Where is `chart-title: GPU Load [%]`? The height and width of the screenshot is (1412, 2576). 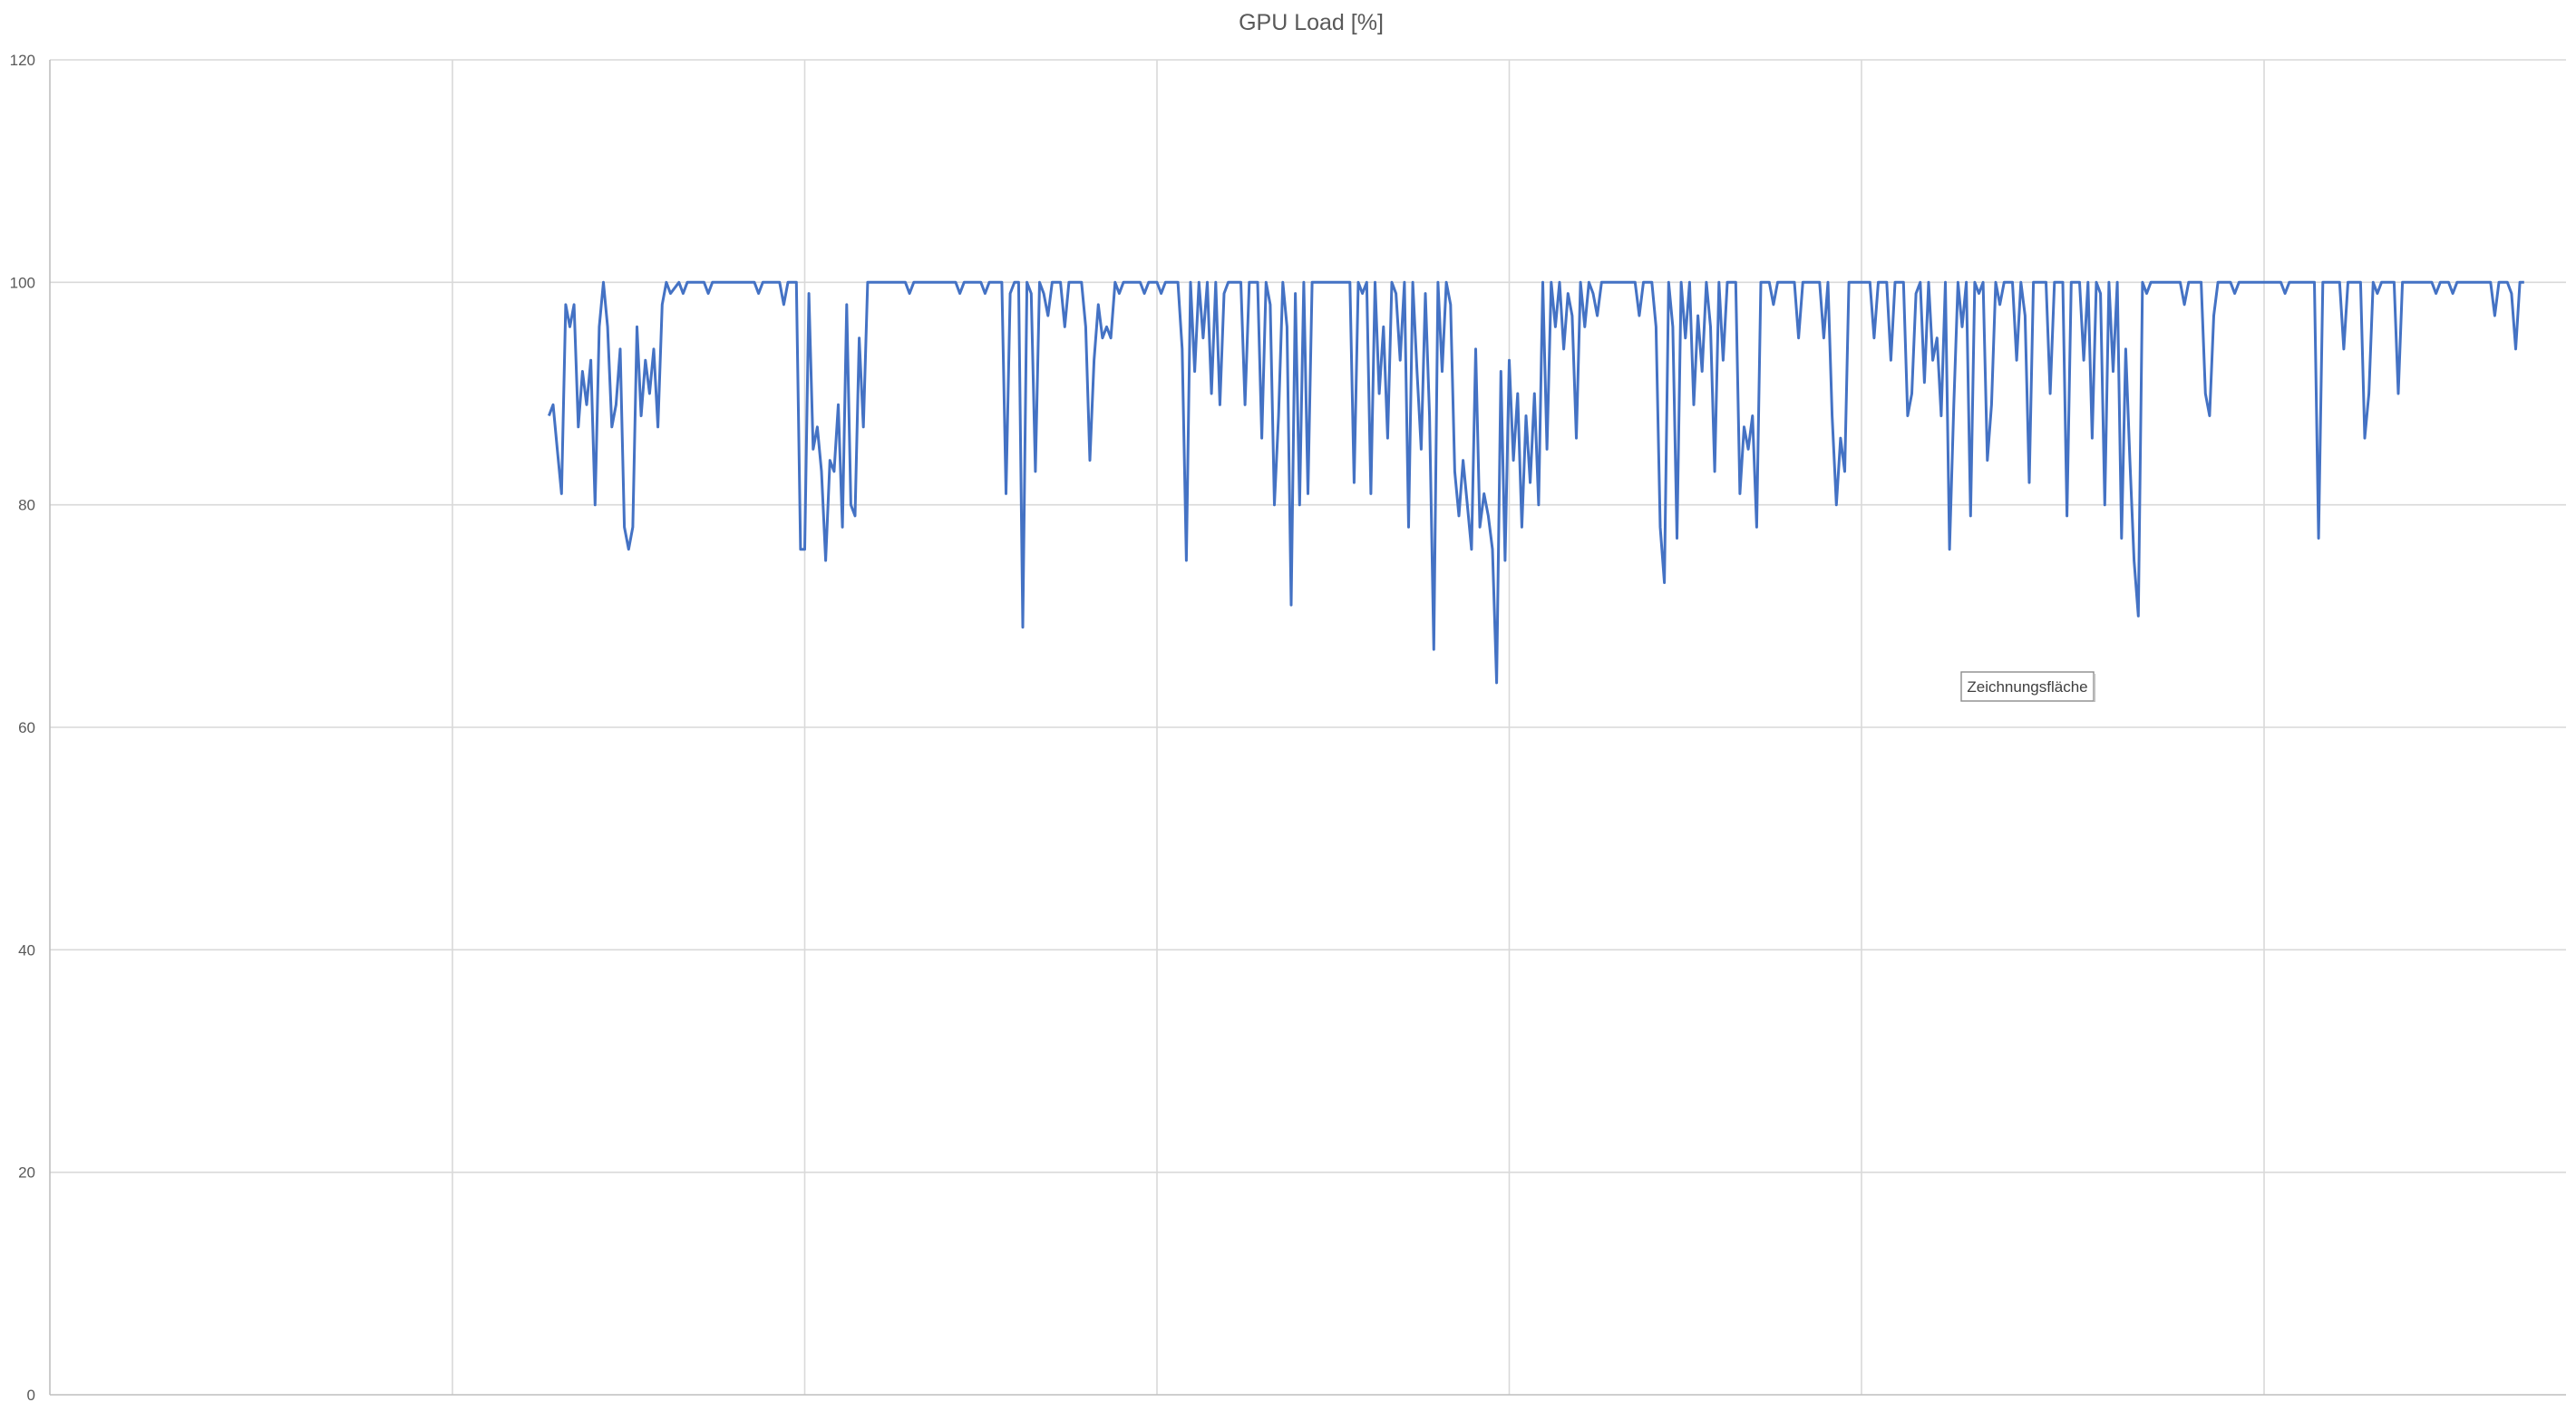
chart-title: GPU Load [%] is located at coordinates (1311, 22).